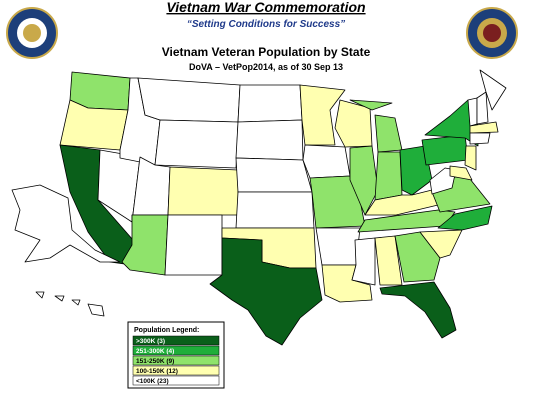  I want to click on legend-title: Population Legend:, so click(166, 330).